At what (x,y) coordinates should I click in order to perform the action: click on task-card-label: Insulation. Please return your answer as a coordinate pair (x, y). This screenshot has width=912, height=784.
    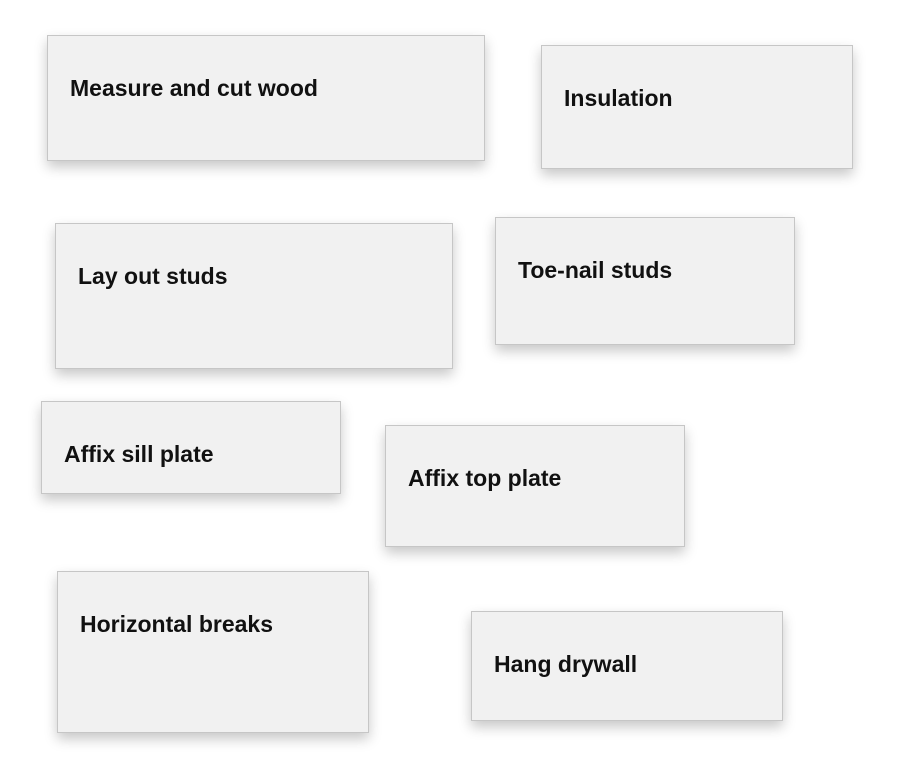
    Looking at the image, I should click on (618, 98).